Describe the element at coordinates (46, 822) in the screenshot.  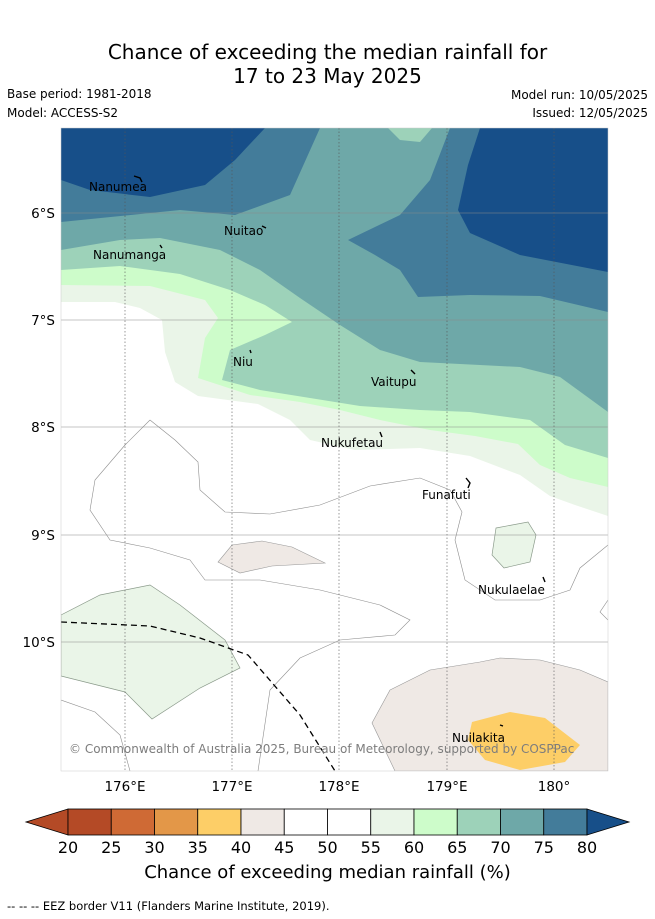
I see `colorbar-extend-low` at that location.